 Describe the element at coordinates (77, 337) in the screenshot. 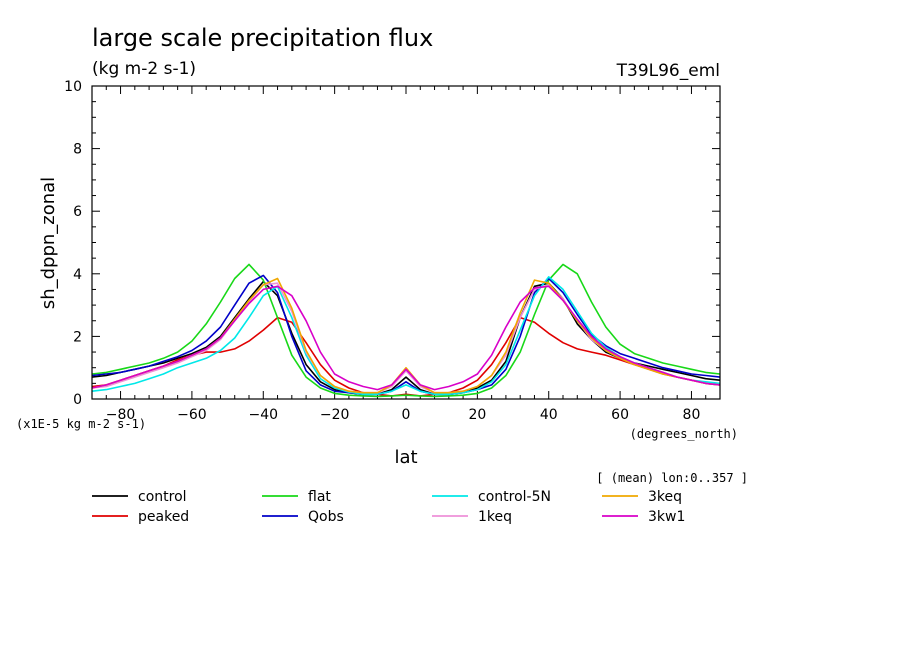

I see `y-tick-label: 2` at that location.